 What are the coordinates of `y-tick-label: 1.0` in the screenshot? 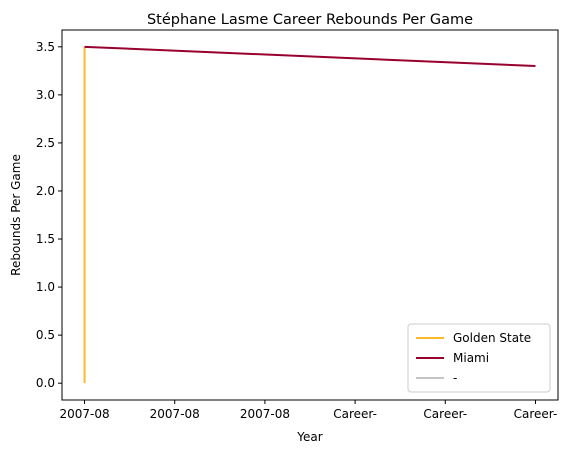 It's located at (45, 287).